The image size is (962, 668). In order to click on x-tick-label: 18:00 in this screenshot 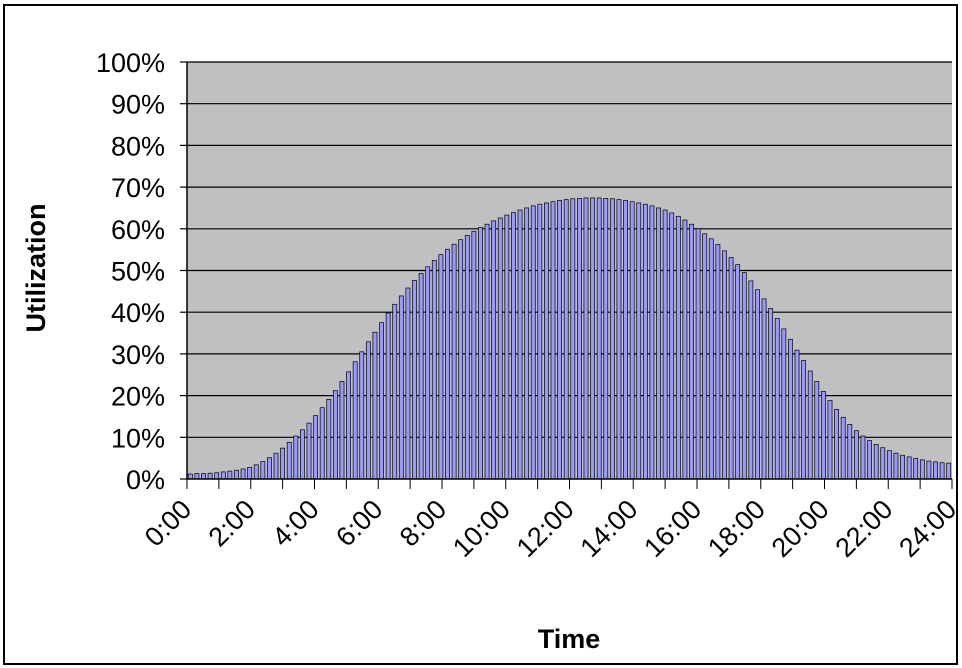, I will do `click(736, 528)`.